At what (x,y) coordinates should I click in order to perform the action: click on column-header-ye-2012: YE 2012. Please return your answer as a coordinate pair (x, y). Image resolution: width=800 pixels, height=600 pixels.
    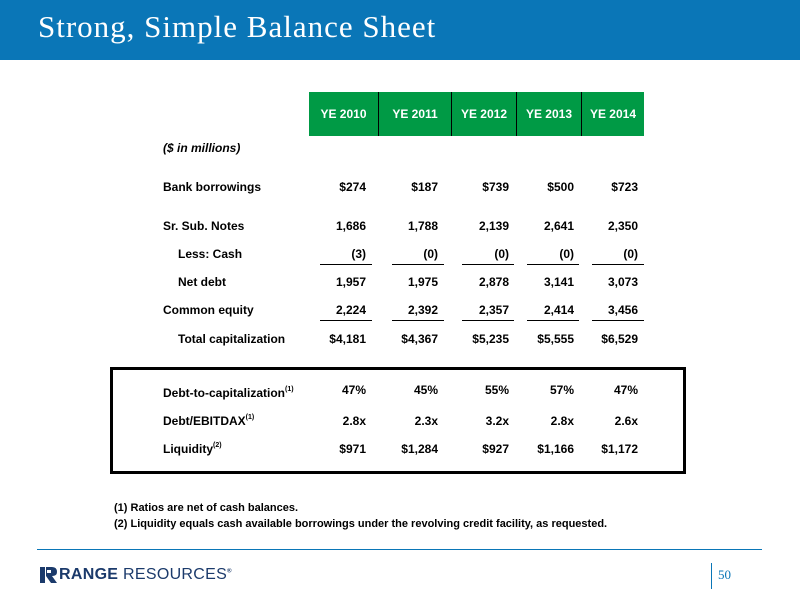
    Looking at the image, I should click on (484, 114).